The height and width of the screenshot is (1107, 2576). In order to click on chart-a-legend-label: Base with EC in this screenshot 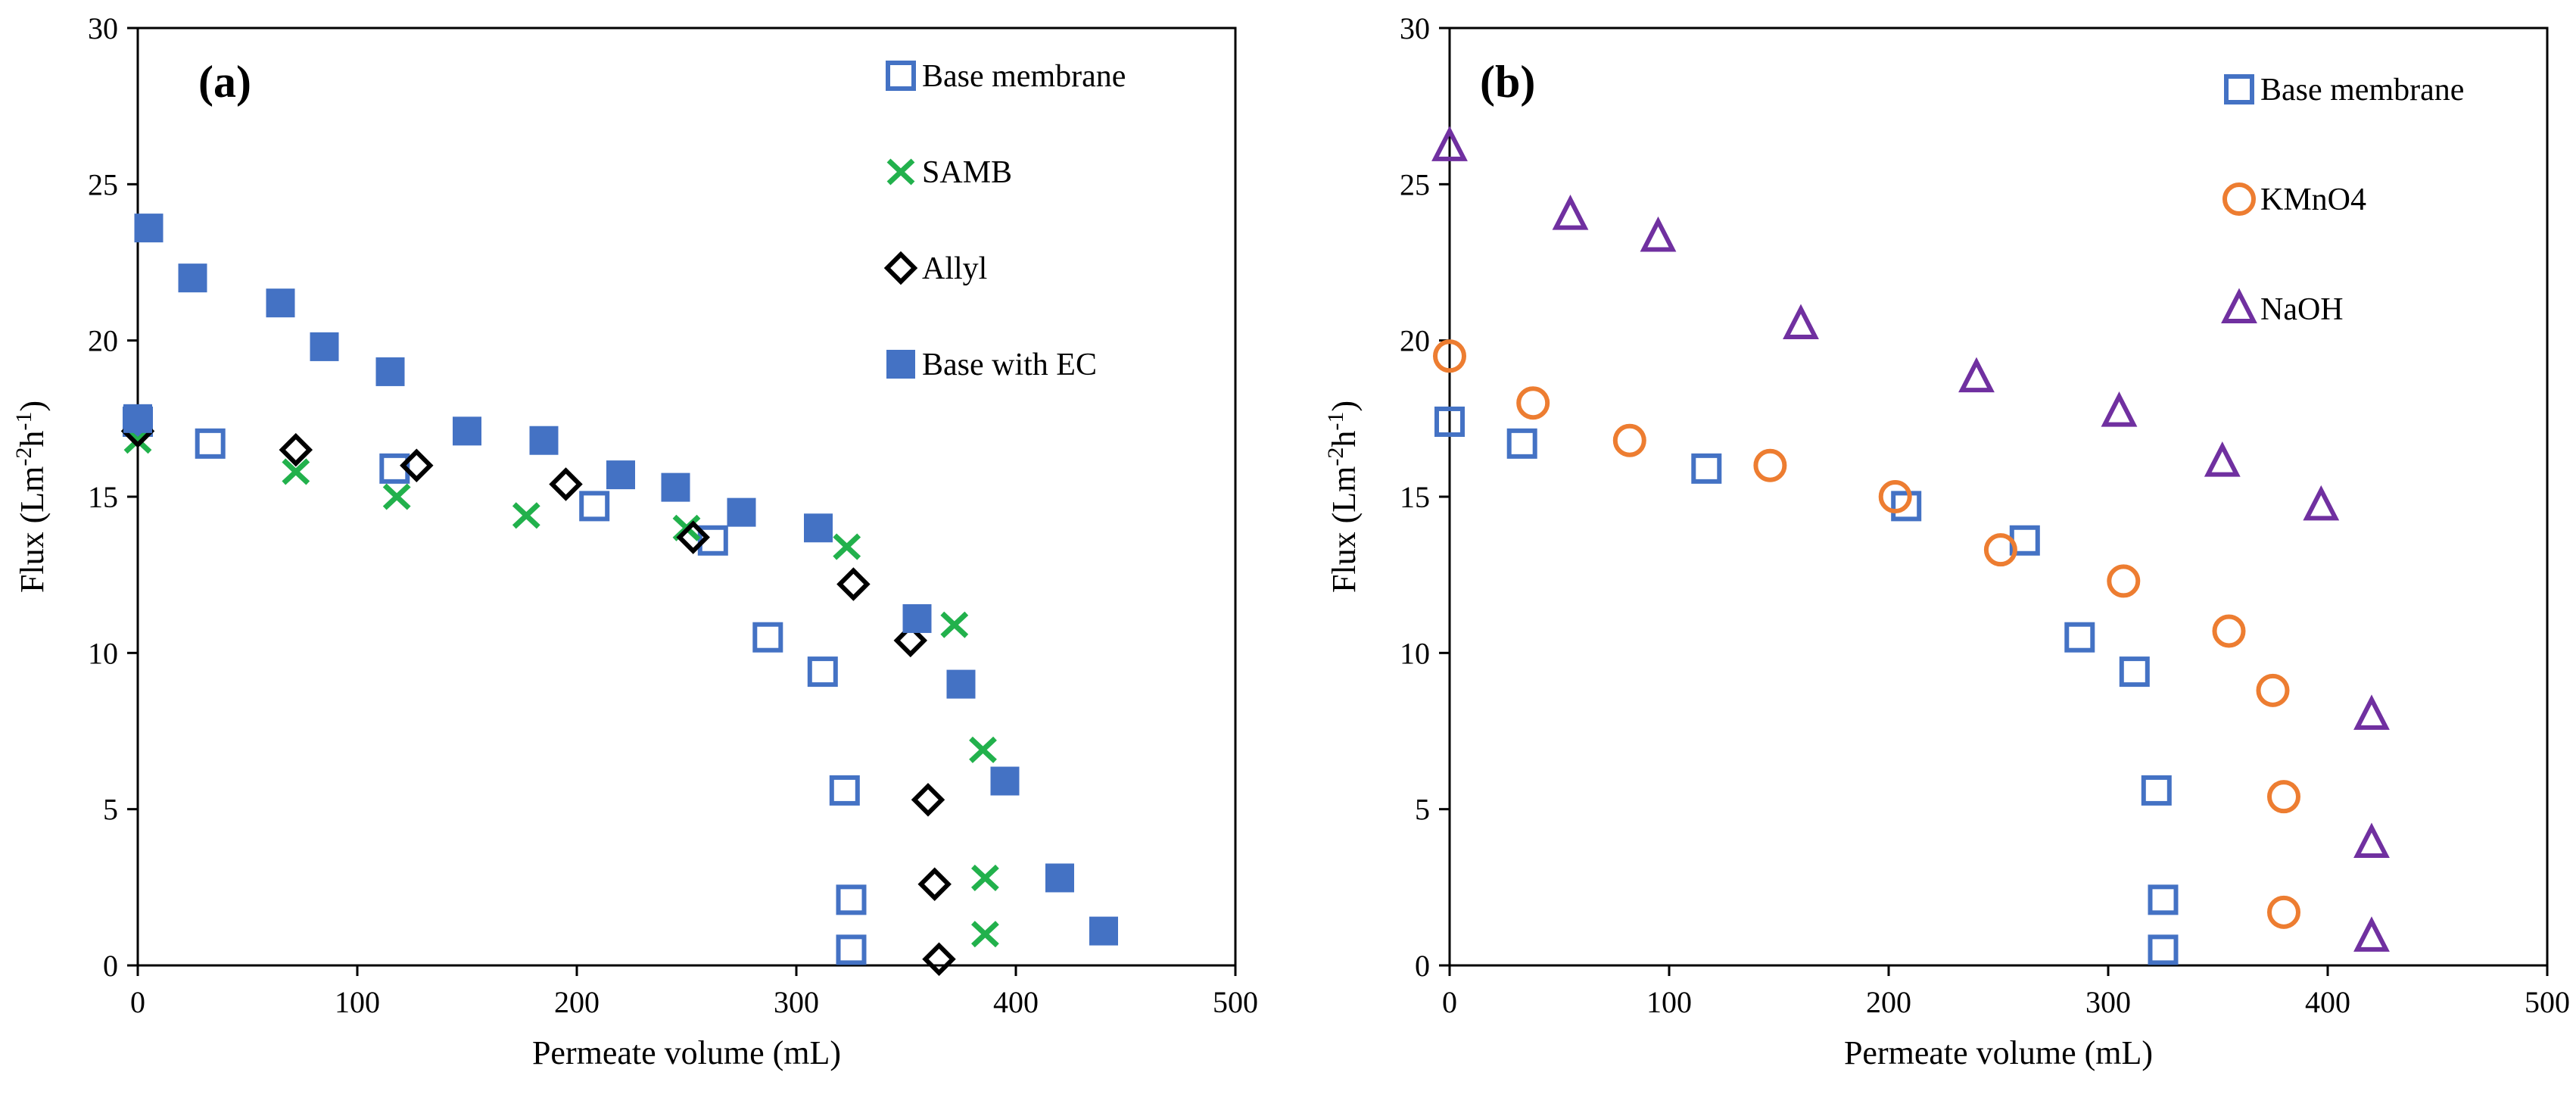, I will do `click(1010, 365)`.